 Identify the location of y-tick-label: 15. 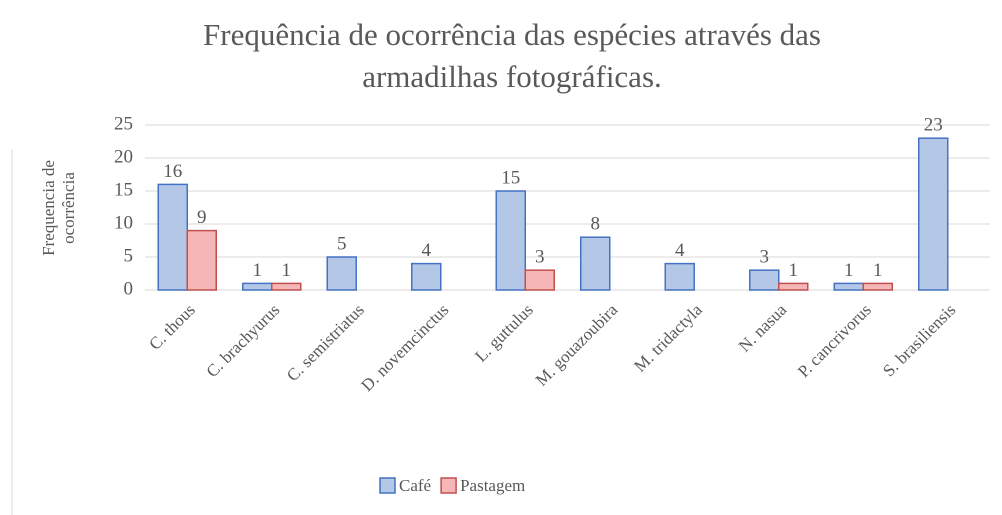
(123, 189).